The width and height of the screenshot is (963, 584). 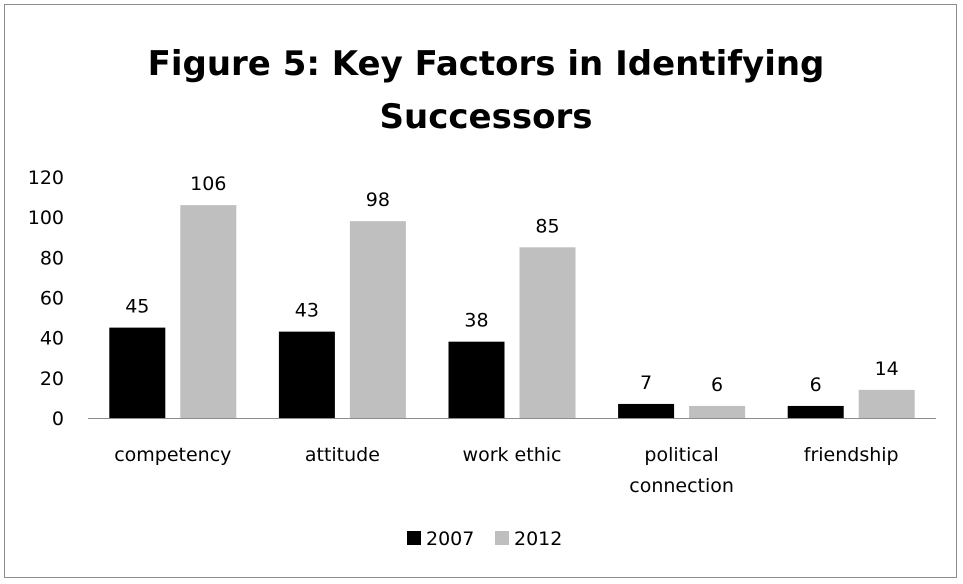 I want to click on x-tick-label: connection, so click(x=681, y=486).